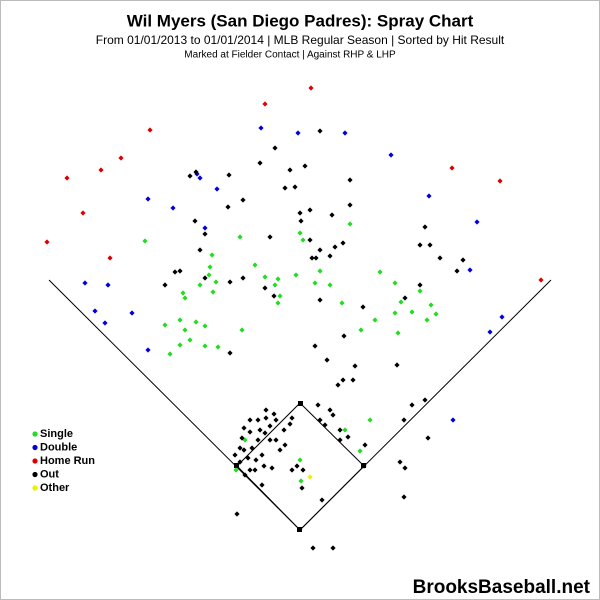 This screenshot has width=600, height=600. I want to click on legend-label: Other, so click(55, 488).